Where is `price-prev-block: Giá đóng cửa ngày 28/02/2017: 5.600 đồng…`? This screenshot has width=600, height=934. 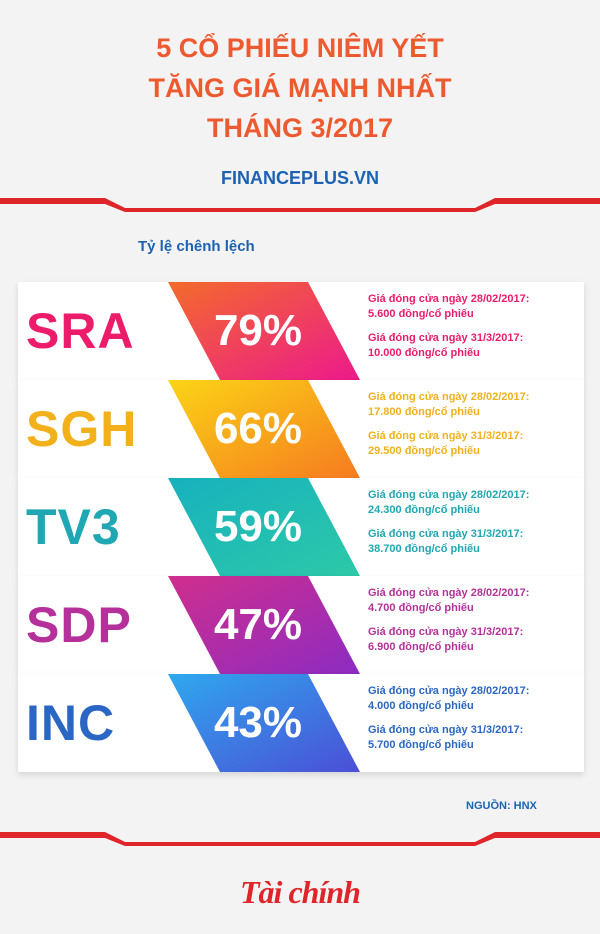 price-prev-block: Giá đóng cửa ngày 28/02/2017: 5.600 đồng… is located at coordinates (475, 307).